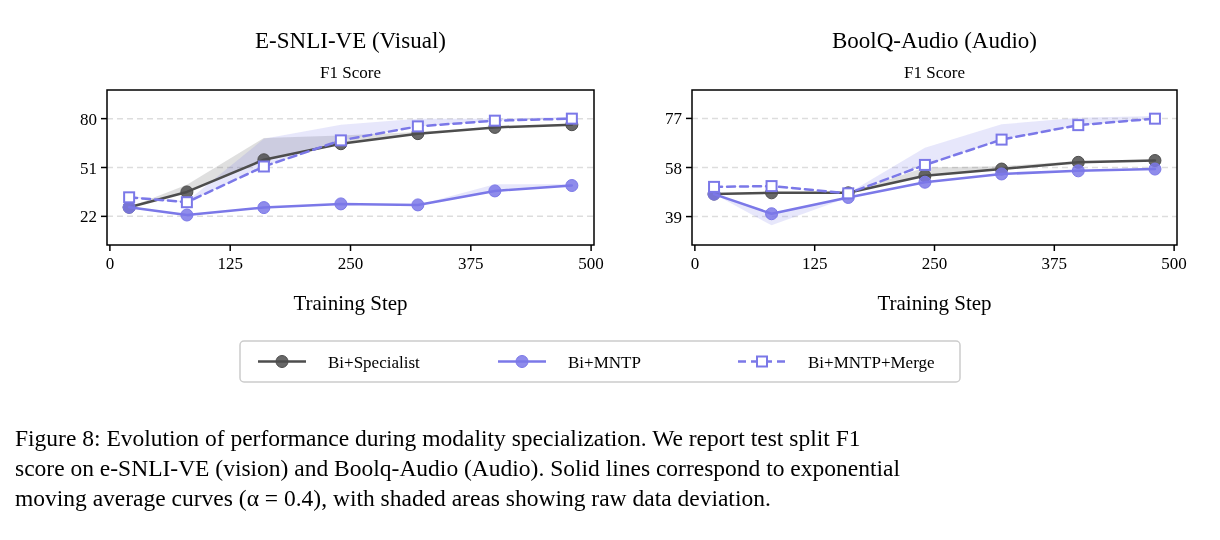 The image size is (1220, 540). Describe the element at coordinates (88, 119) in the screenshot. I see `y-tick-label: 80` at that location.